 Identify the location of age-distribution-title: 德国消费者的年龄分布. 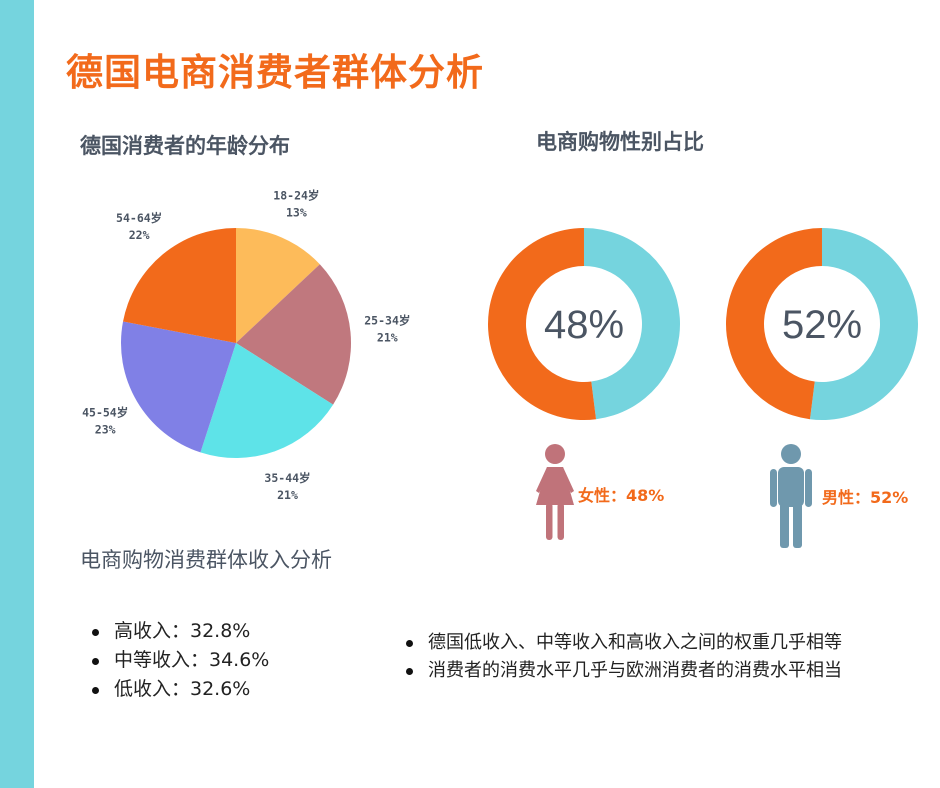
(185, 146).